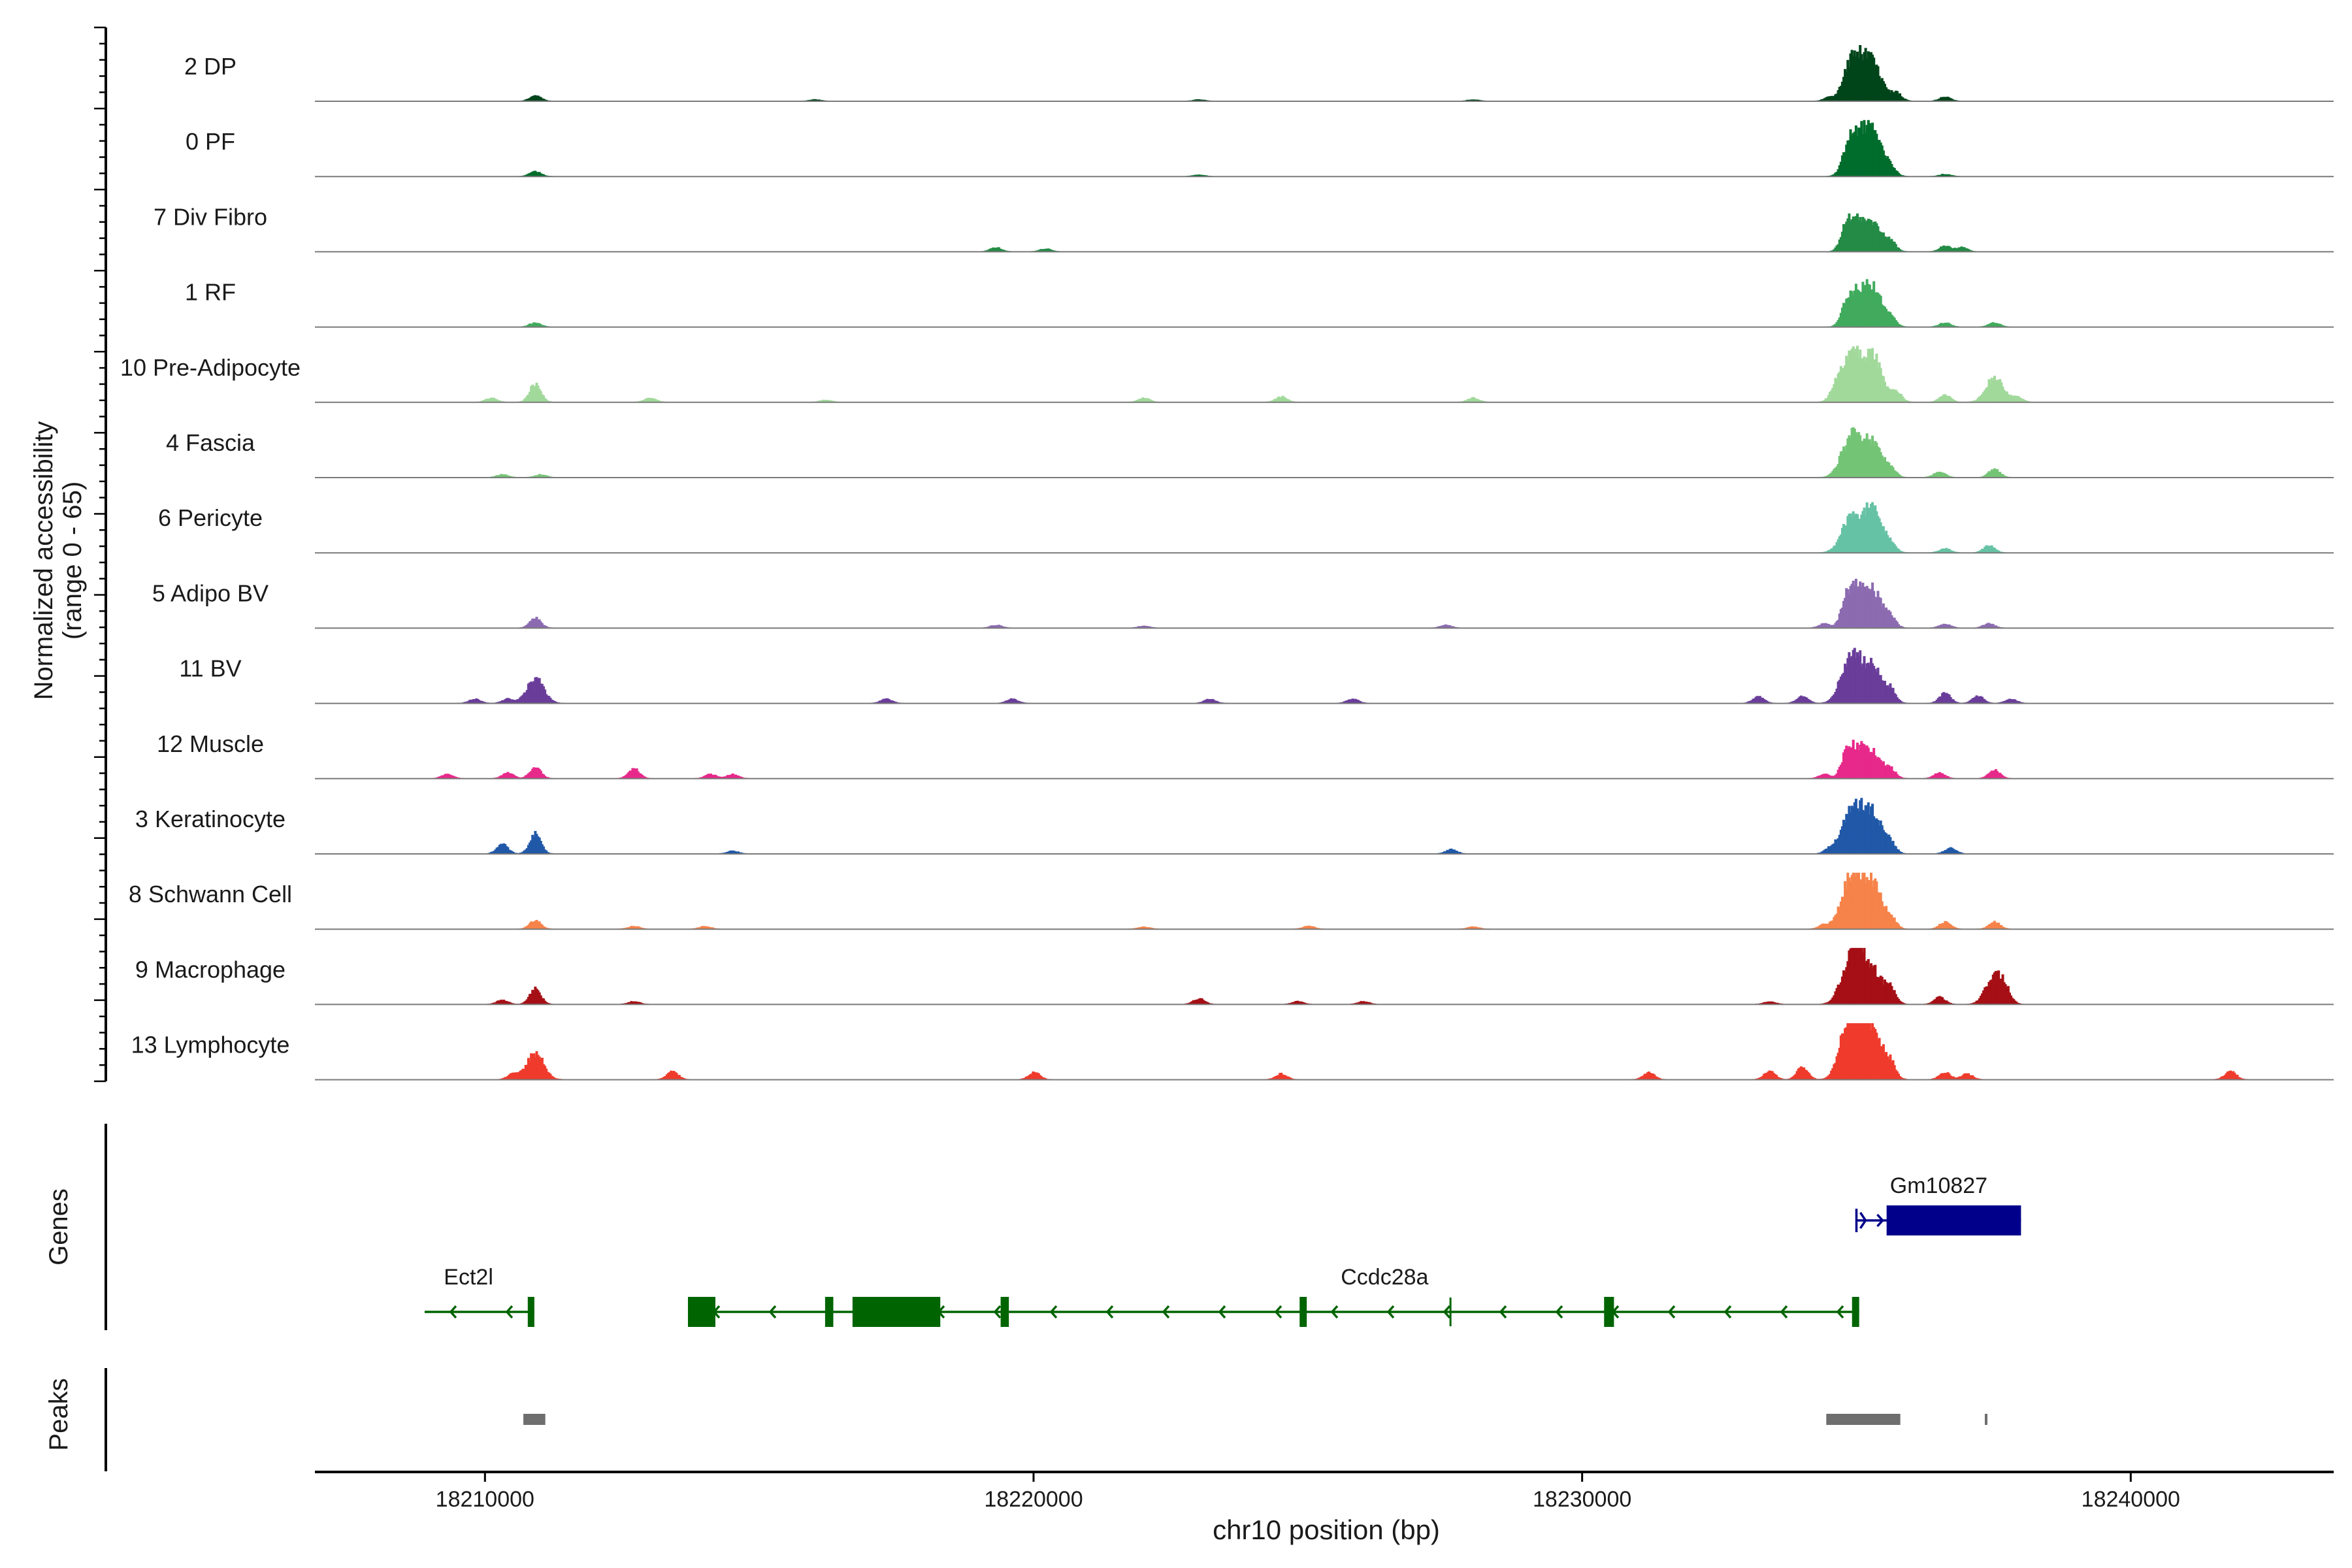  Describe the element at coordinates (1384, 1277) in the screenshot. I see `gene-label: Ccdc28a` at that location.